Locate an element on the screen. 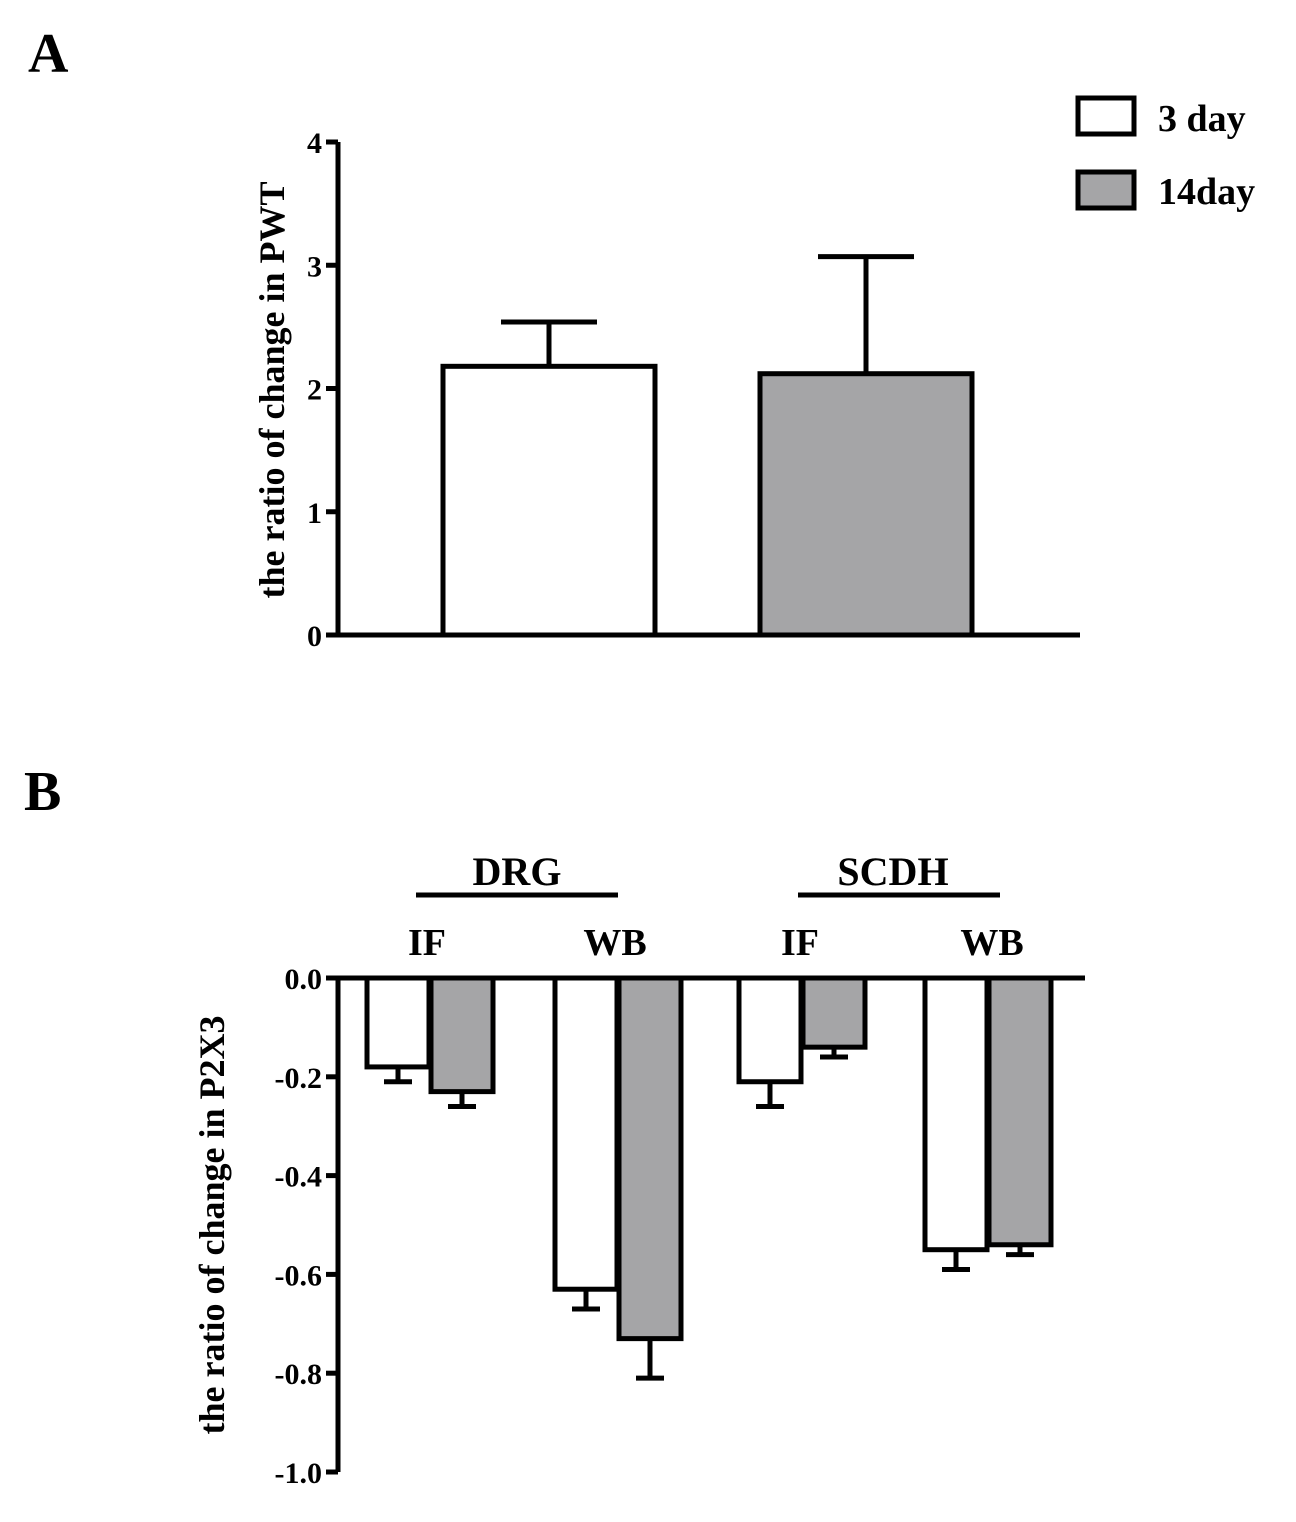 The height and width of the screenshot is (1522, 1296). legend-swatch-3-day is located at coordinates (1106, 116).